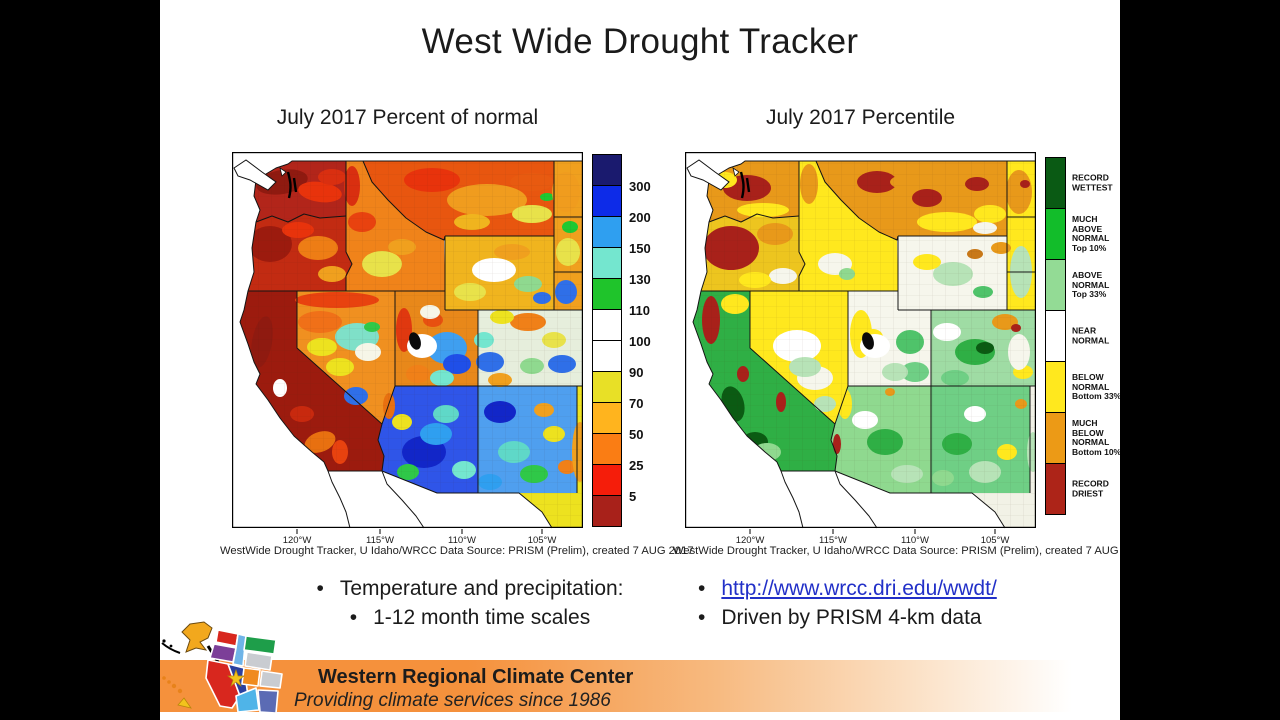 The width and height of the screenshot is (1280, 720). What do you see at coordinates (1091, 335) in the screenshot?
I see `legend-label: NEAR NORMAL` at bounding box center [1091, 335].